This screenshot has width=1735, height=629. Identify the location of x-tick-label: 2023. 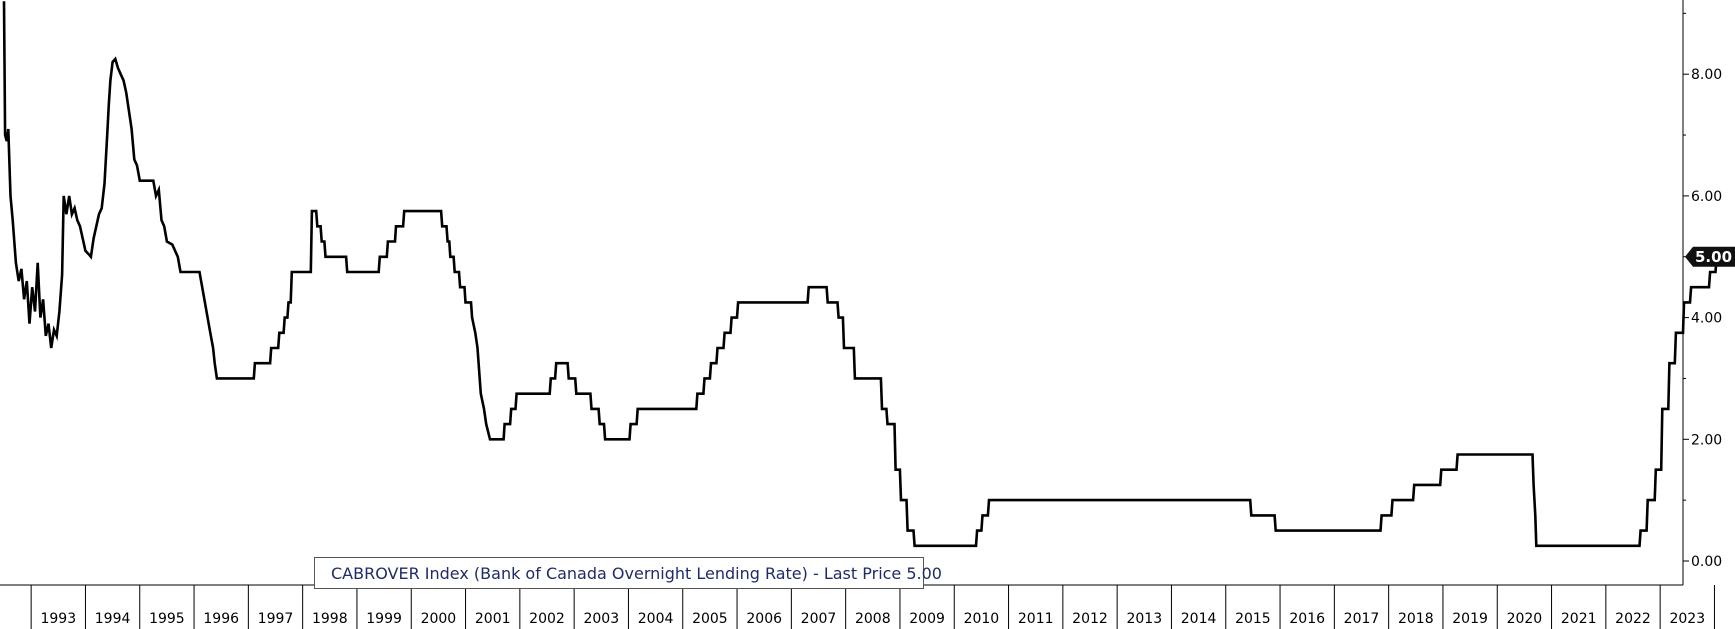
(1687, 619).